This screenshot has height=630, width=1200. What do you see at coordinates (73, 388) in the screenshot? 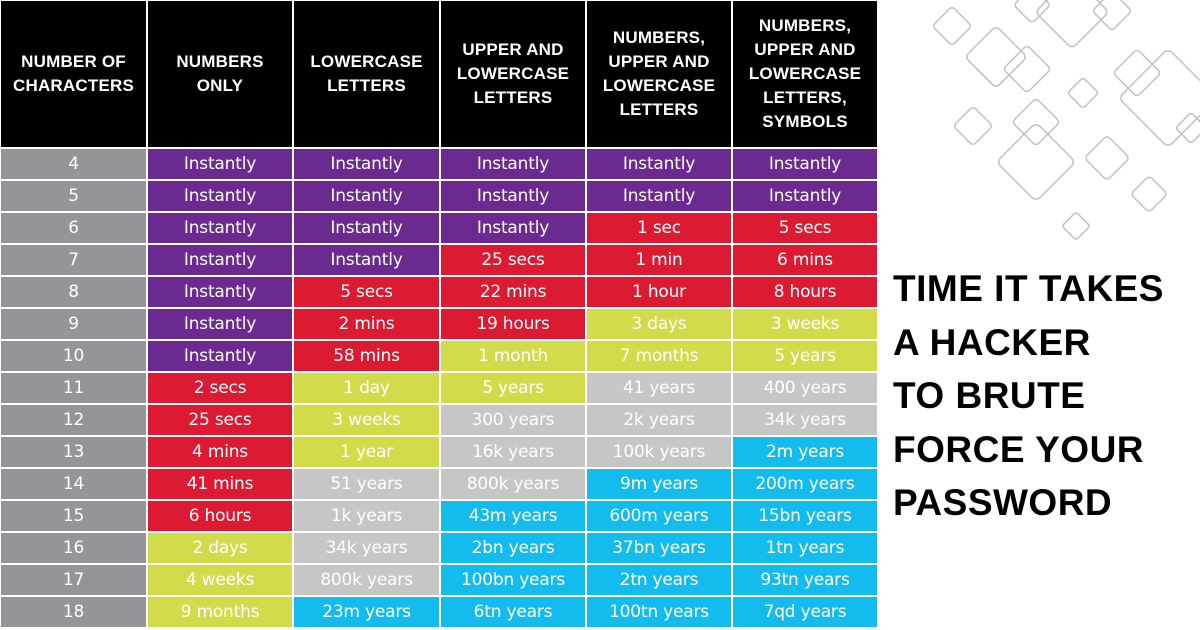
I see `row-label-characters: 11` at bounding box center [73, 388].